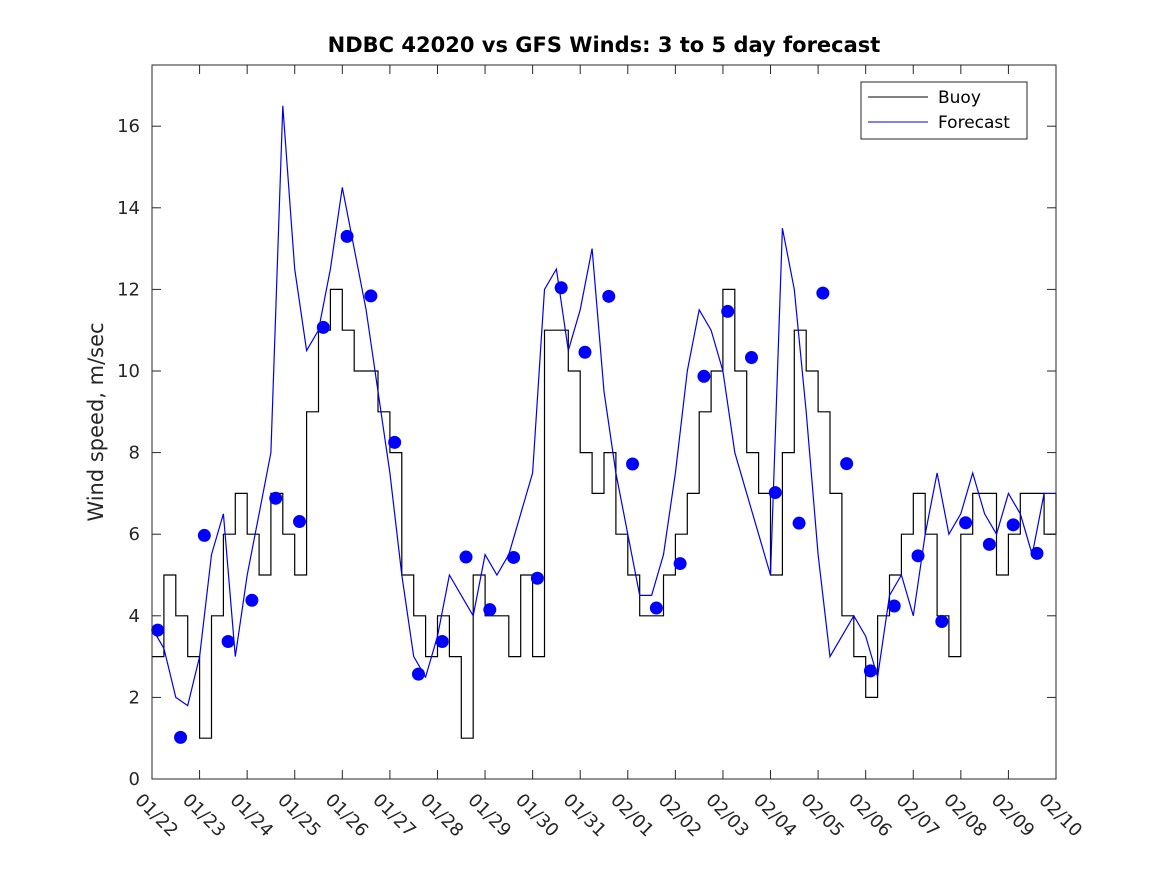  I want to click on y-tick-label: 16, so click(128, 126).